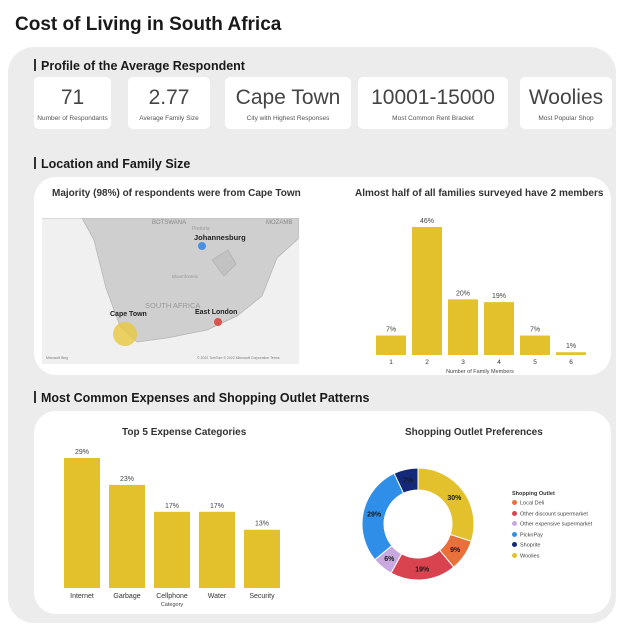 Image resolution: width=620 pixels, height=628 pixels. I want to click on map-label-east-london: East London, so click(216, 312).